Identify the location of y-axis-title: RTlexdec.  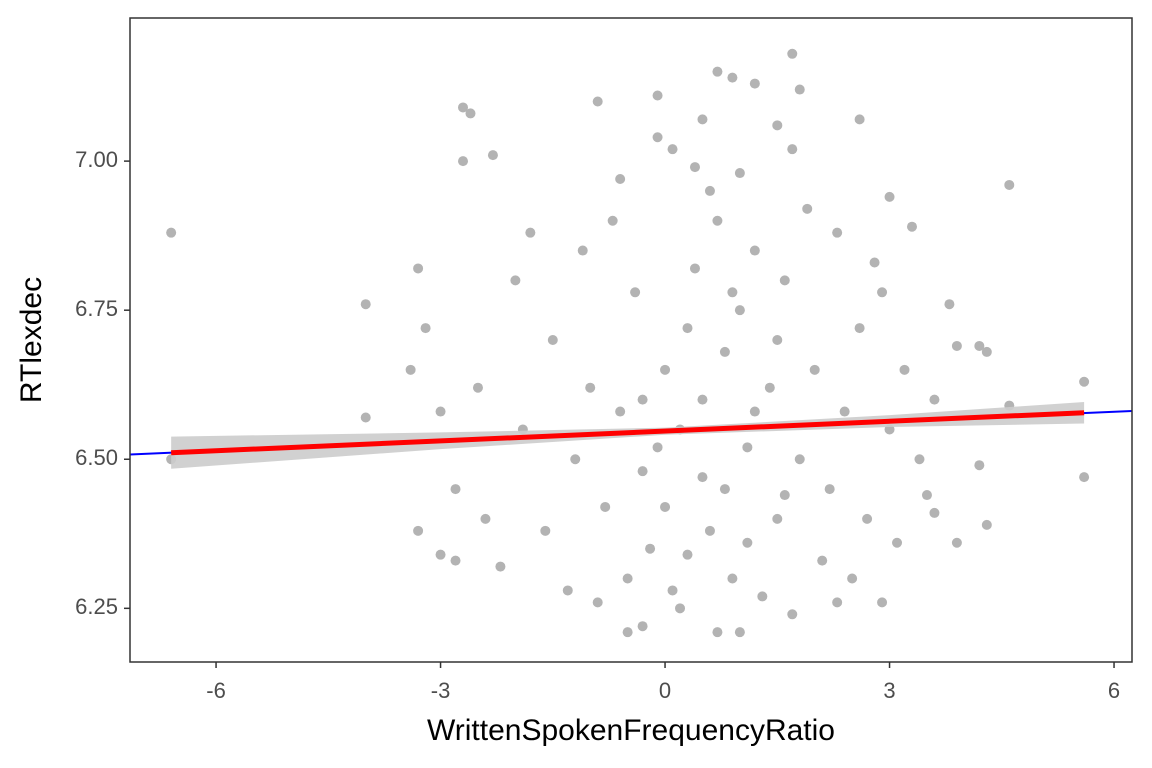
(31, 340).